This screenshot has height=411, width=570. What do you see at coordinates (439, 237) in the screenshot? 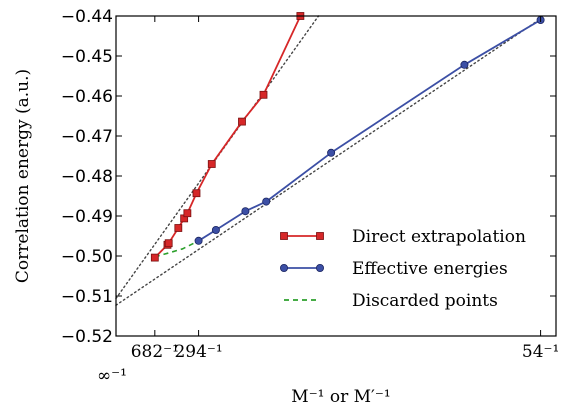
I see `legend-label-1: Direct extrapolation` at bounding box center [439, 237].